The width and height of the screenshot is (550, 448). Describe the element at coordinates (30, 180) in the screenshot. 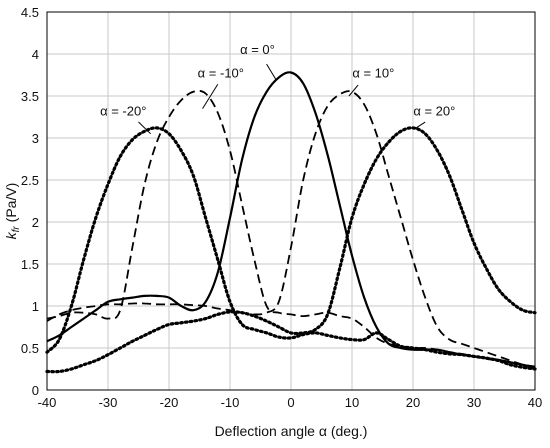

I see `y-tick-label-5: 2.5` at that location.